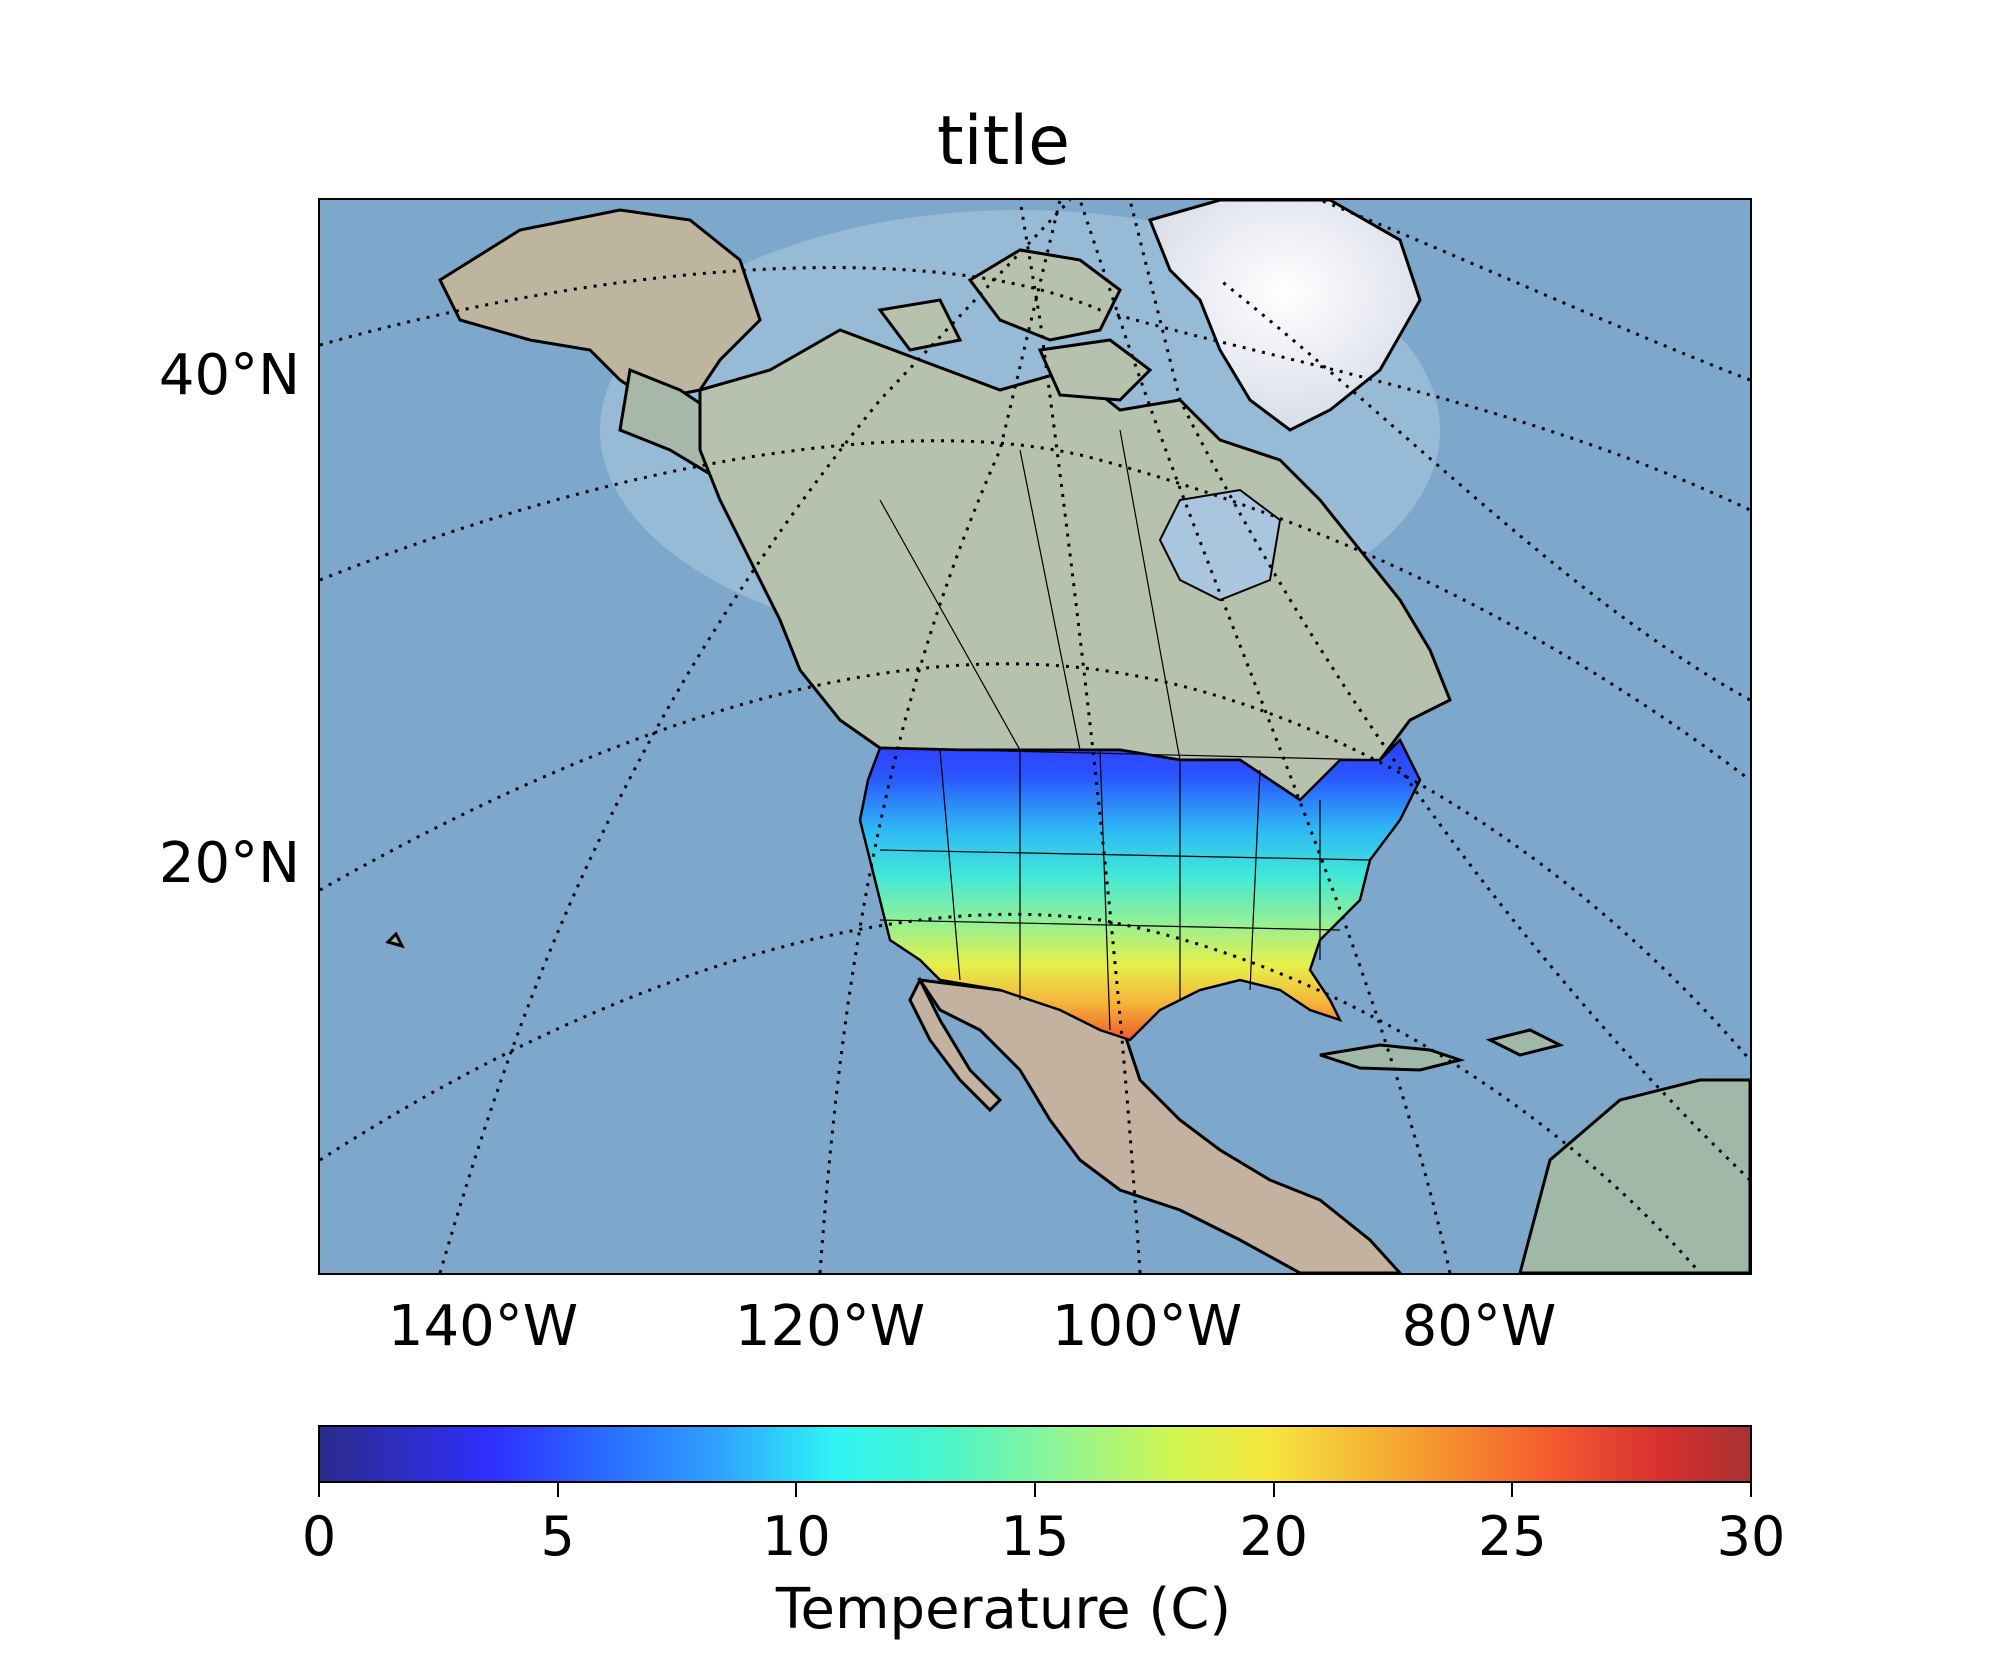  Describe the element at coordinates (955, 1044) in the screenshot. I see `baja-california` at that location.